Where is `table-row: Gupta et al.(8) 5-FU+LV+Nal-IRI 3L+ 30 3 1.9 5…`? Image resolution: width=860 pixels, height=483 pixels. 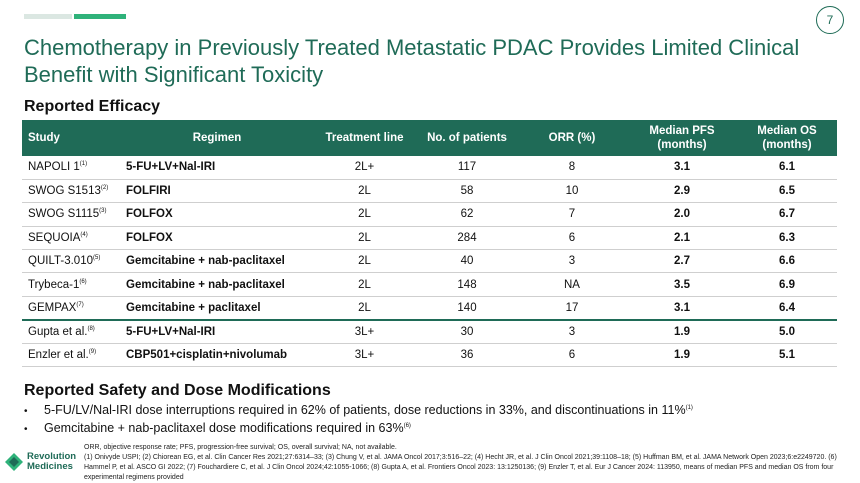
table-row: Gupta et al.(8) 5-FU+LV+Nal-IRI 3L+ 30 3 1.9 5… is located at coordinates (429, 331).